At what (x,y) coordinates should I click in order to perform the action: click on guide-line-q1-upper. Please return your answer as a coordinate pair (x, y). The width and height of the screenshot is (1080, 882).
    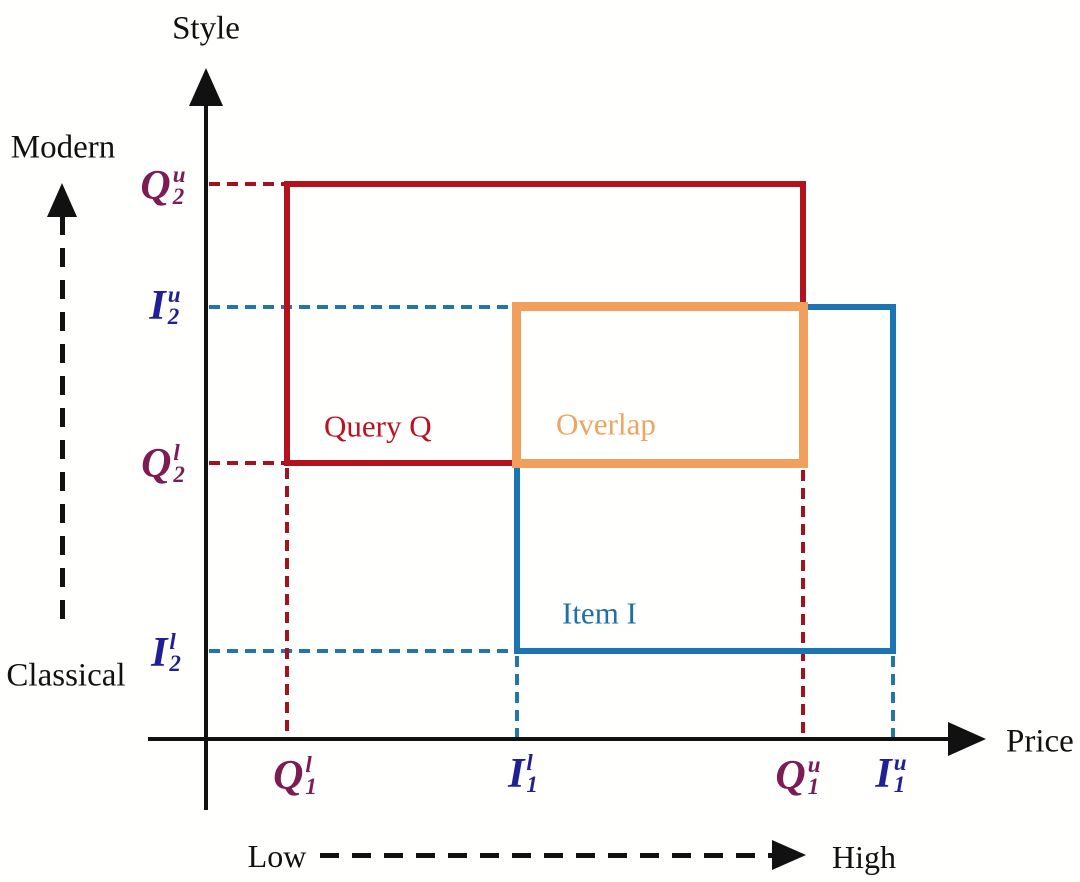
    Looking at the image, I should click on (803, 603).